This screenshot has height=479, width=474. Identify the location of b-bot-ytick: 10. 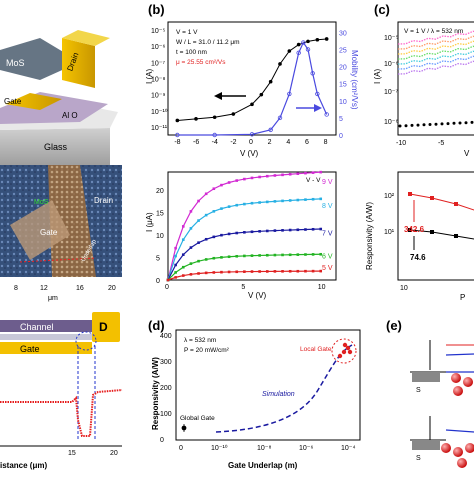
(160, 236).